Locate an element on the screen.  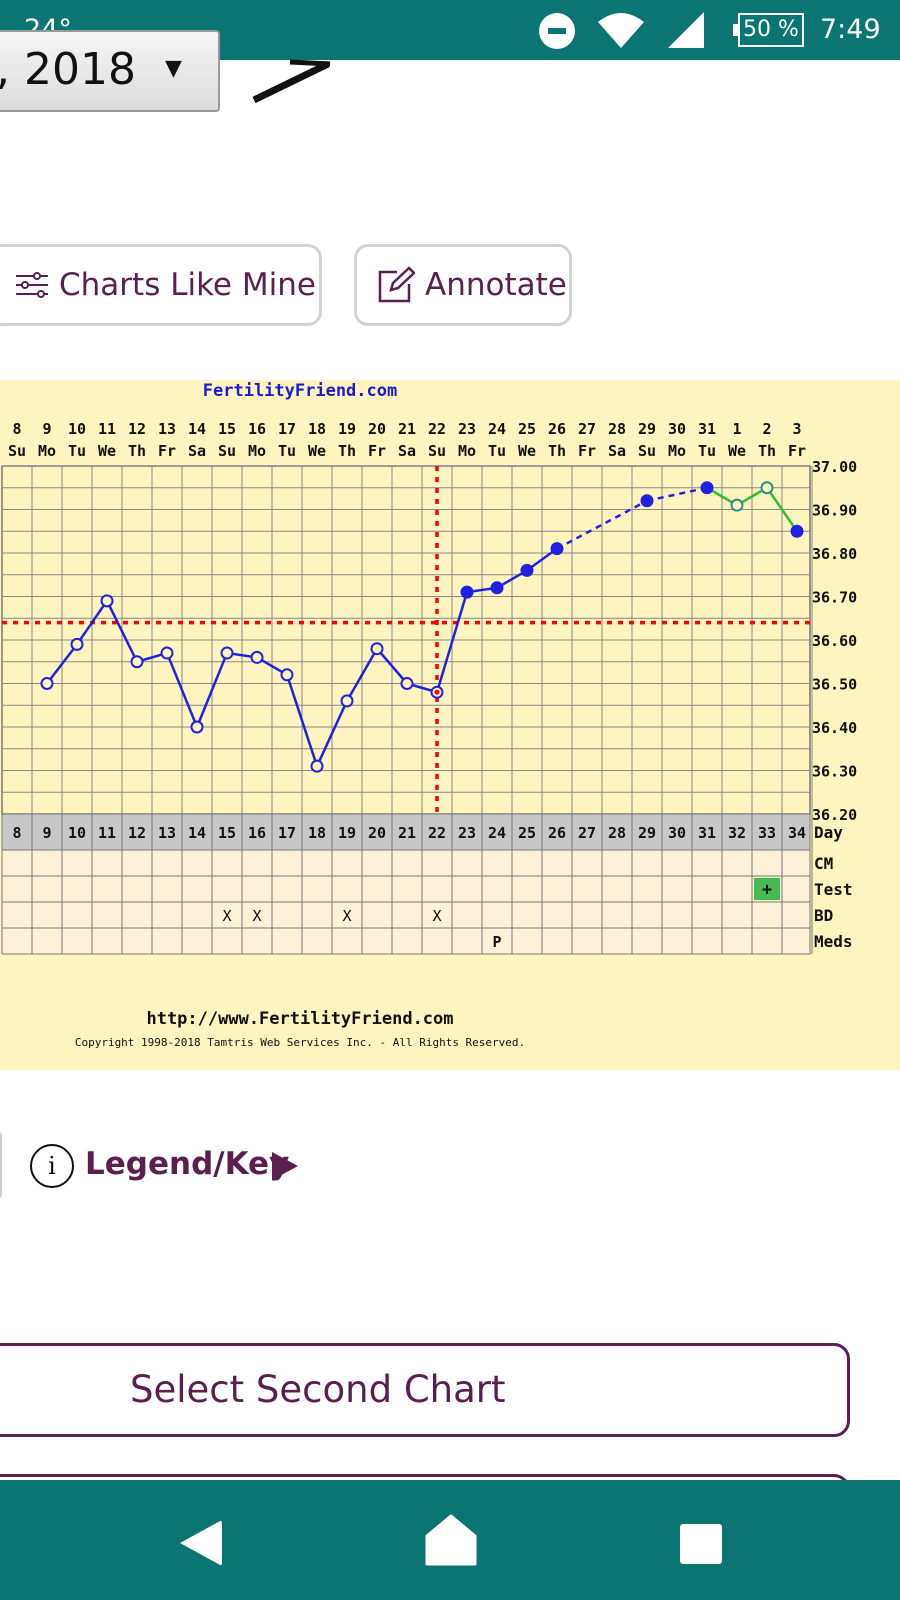
chart-date-label: 10 is located at coordinates (77, 429).